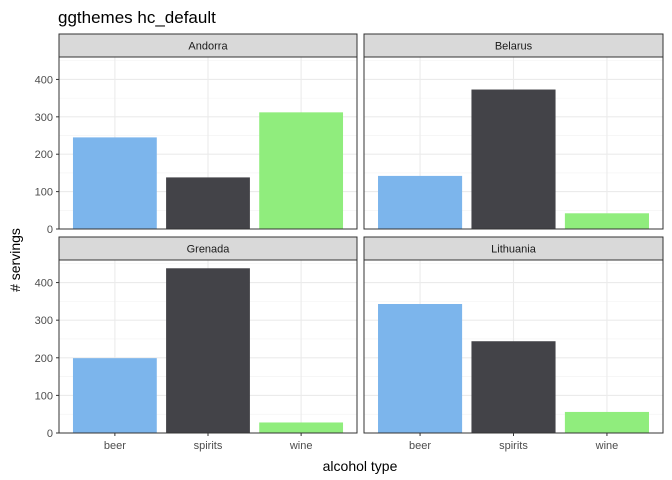  Describe the element at coordinates (513, 387) in the screenshot. I see `bar-lithuania-spirits` at that location.